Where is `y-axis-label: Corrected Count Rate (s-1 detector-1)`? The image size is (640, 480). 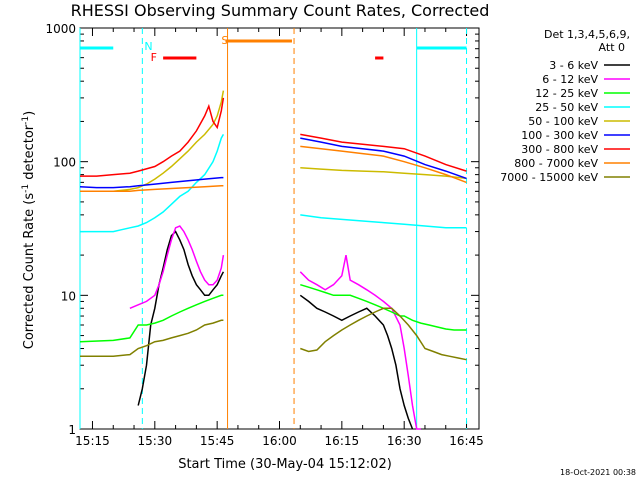 y-axis-label: Corrected Count Rate (s-1 detector-1) is located at coordinates (29, 230).